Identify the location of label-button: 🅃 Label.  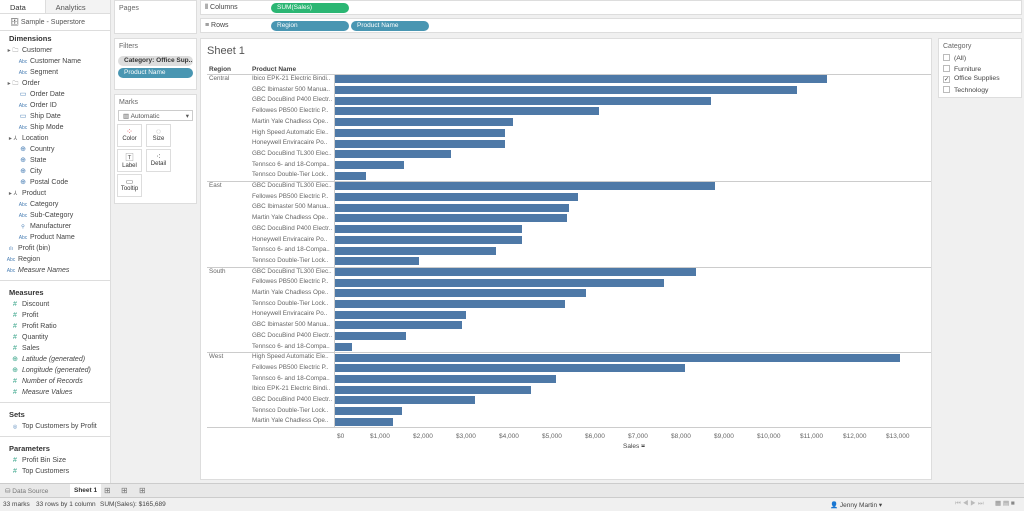
(129, 160).